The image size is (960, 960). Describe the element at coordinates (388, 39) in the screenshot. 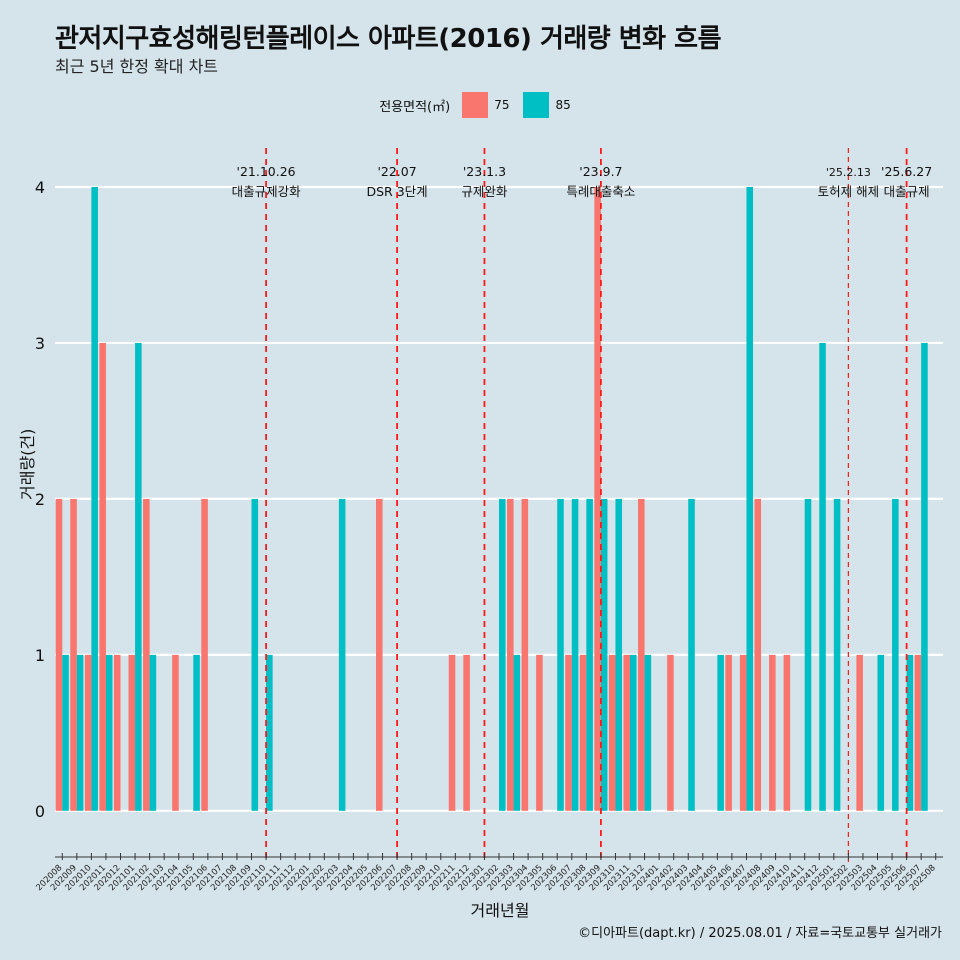

I see `chart-title: 관저지구효성해링턴플레이스 아파트(2016) 거래량 변화 흐름` at that location.